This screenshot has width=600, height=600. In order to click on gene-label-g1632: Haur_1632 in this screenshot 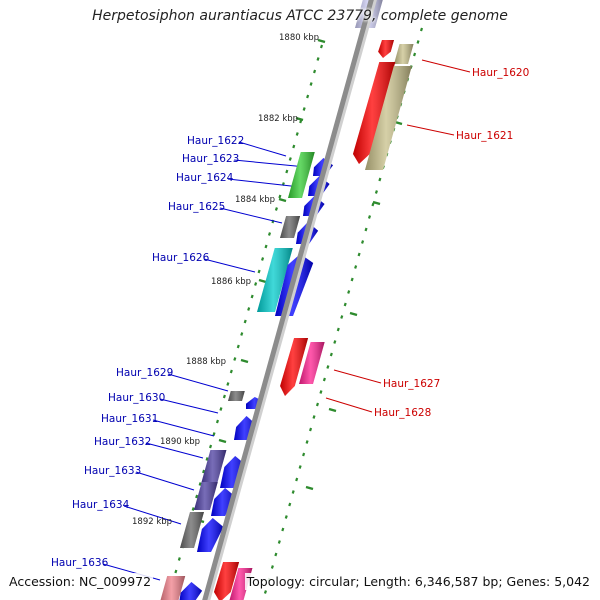, I will do `click(122, 442)`.